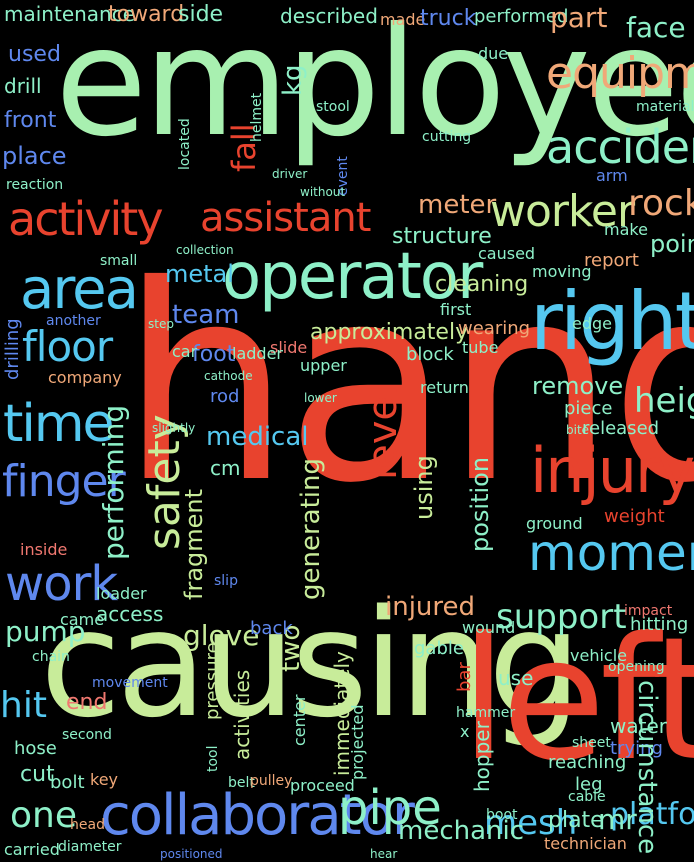 Image resolution: width=694 pixels, height=862 pixels. Describe the element at coordinates (225, 396) in the screenshot. I see `word: rod` at that location.